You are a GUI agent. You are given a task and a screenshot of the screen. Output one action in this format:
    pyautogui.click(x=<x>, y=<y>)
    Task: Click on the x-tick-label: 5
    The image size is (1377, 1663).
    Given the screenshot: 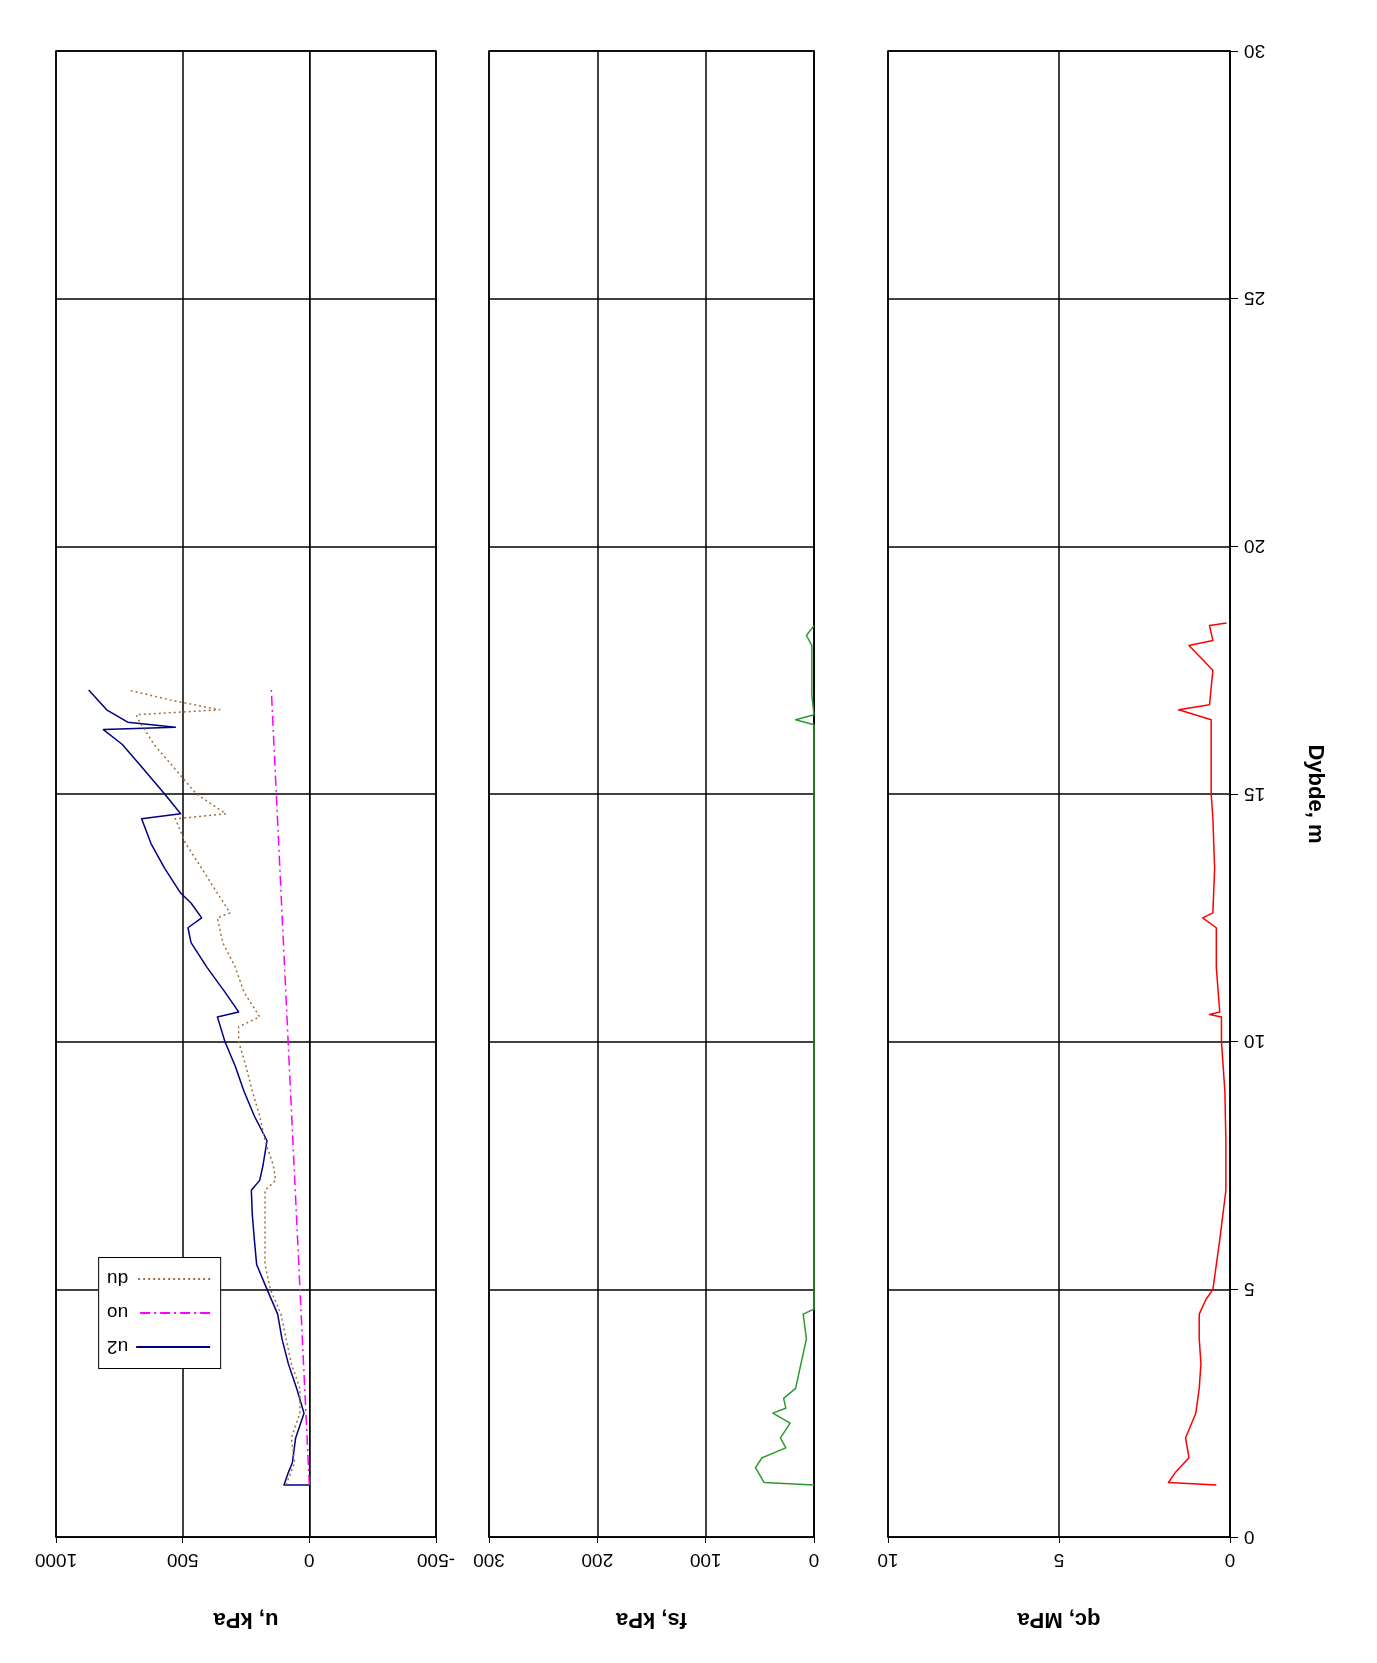 What is the action you would take?
    pyautogui.click(x=1059, y=1560)
    